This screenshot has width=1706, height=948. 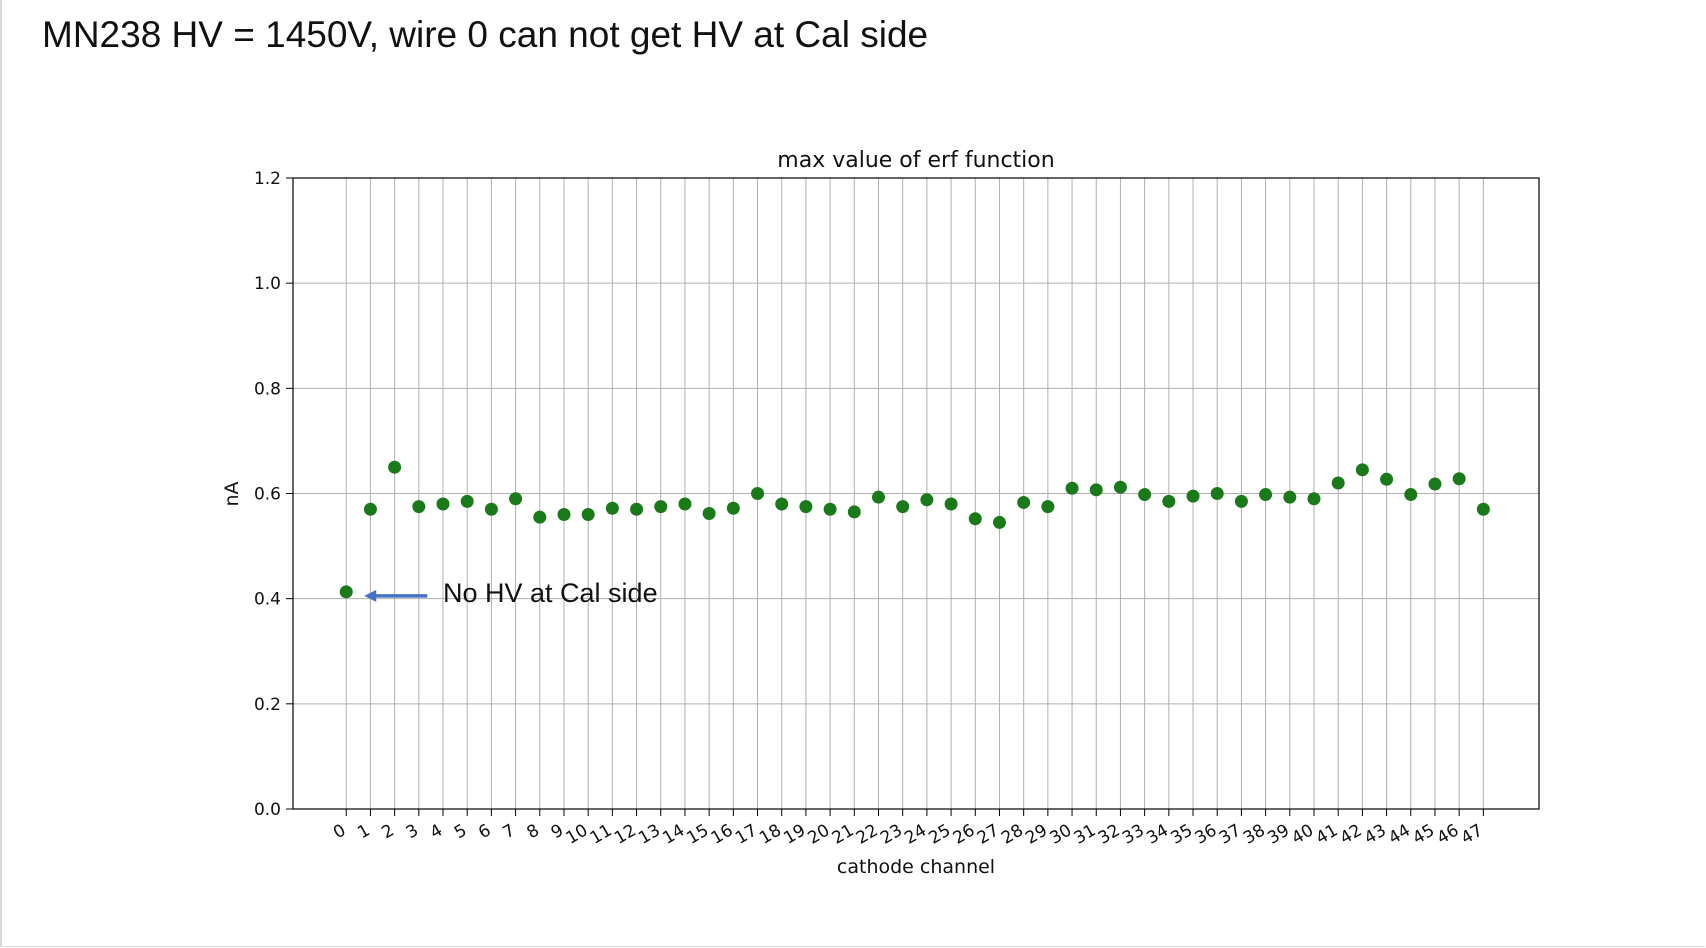 What do you see at coordinates (460, 832) in the screenshot?
I see `x-tick-label: 5` at bounding box center [460, 832].